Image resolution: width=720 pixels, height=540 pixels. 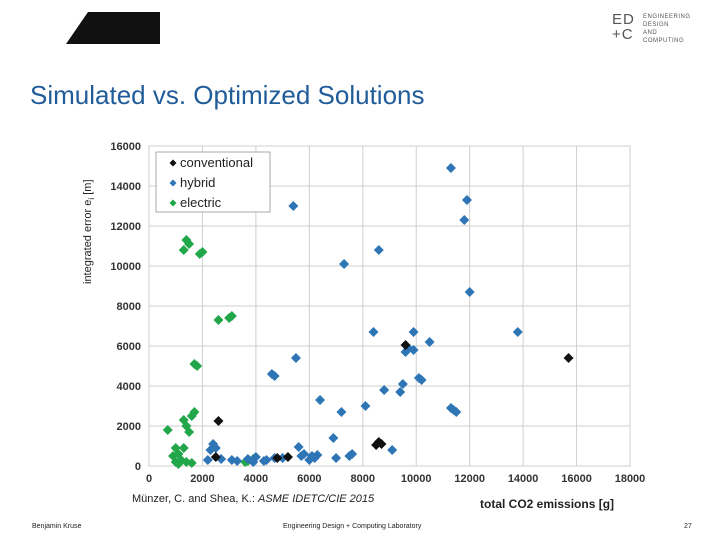 What do you see at coordinates (91, 199) in the screenshot?
I see `y-axis-label-subscript: i` at bounding box center [91, 199].